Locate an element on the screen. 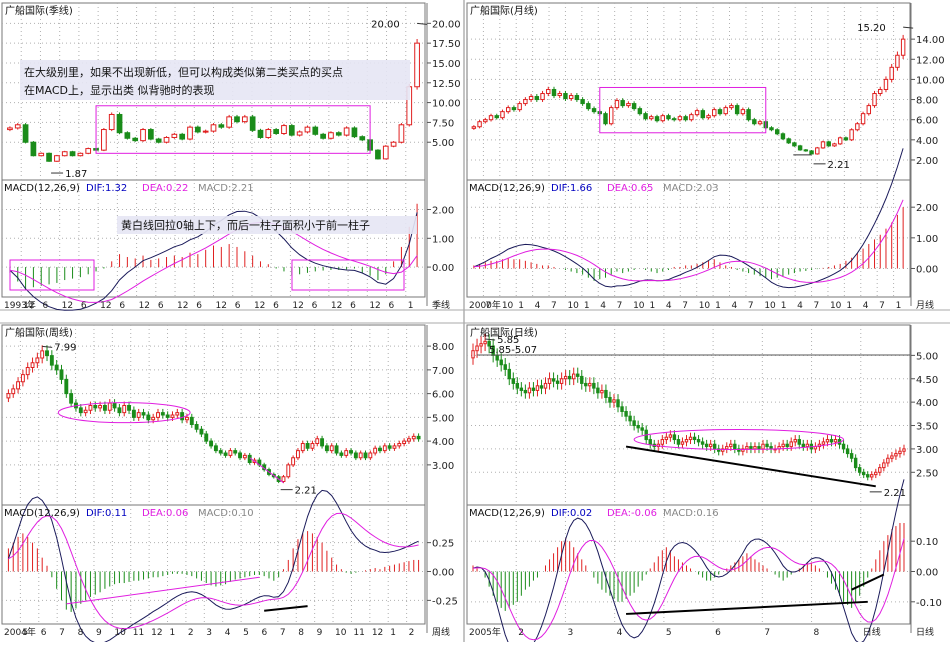 The image size is (950, 646). price-tick-label: 15.00 is located at coordinates (446, 64).